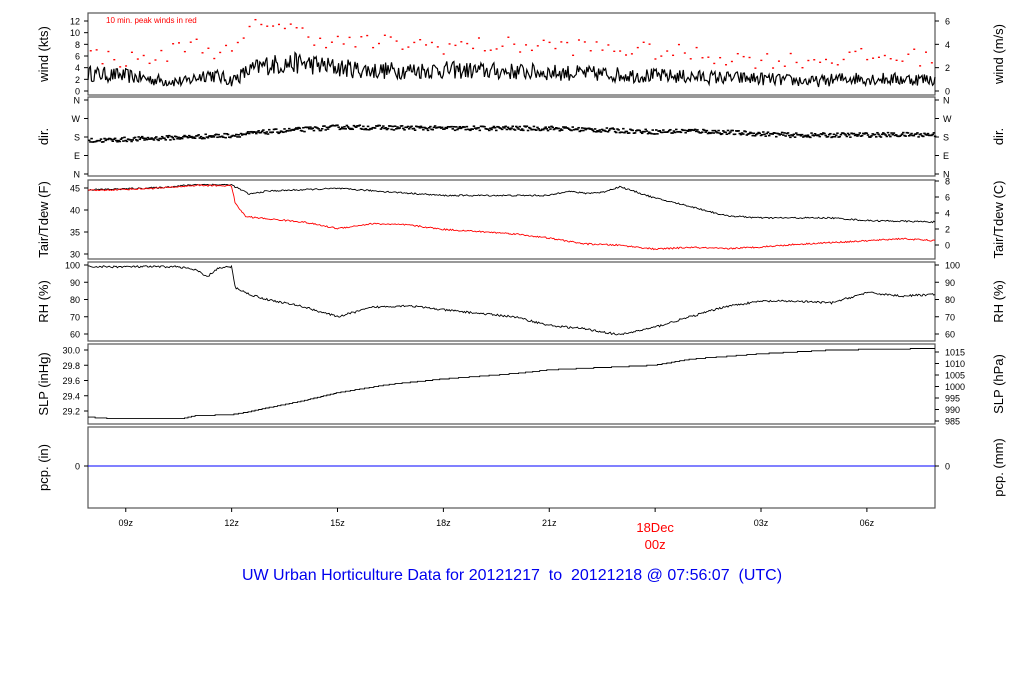 Image resolution: width=1024 pixels, height=700 pixels. Describe the element at coordinates (952, 422) in the screenshot. I see `y-tick-label-right: 985` at that location.